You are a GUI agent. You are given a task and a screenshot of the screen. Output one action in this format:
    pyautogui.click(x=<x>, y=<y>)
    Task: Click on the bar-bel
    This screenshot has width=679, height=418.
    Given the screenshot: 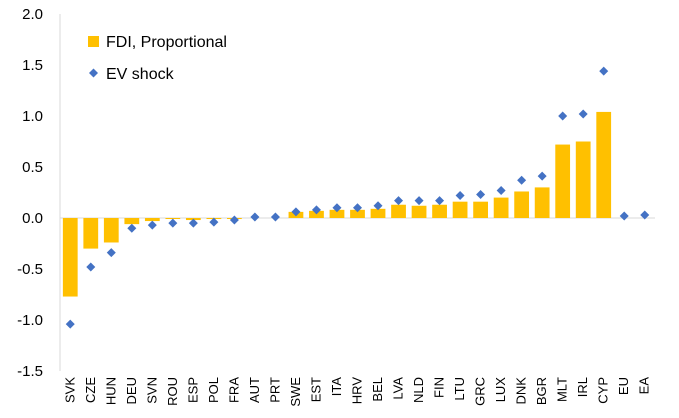 What is the action you would take?
    pyautogui.click(x=378, y=213)
    